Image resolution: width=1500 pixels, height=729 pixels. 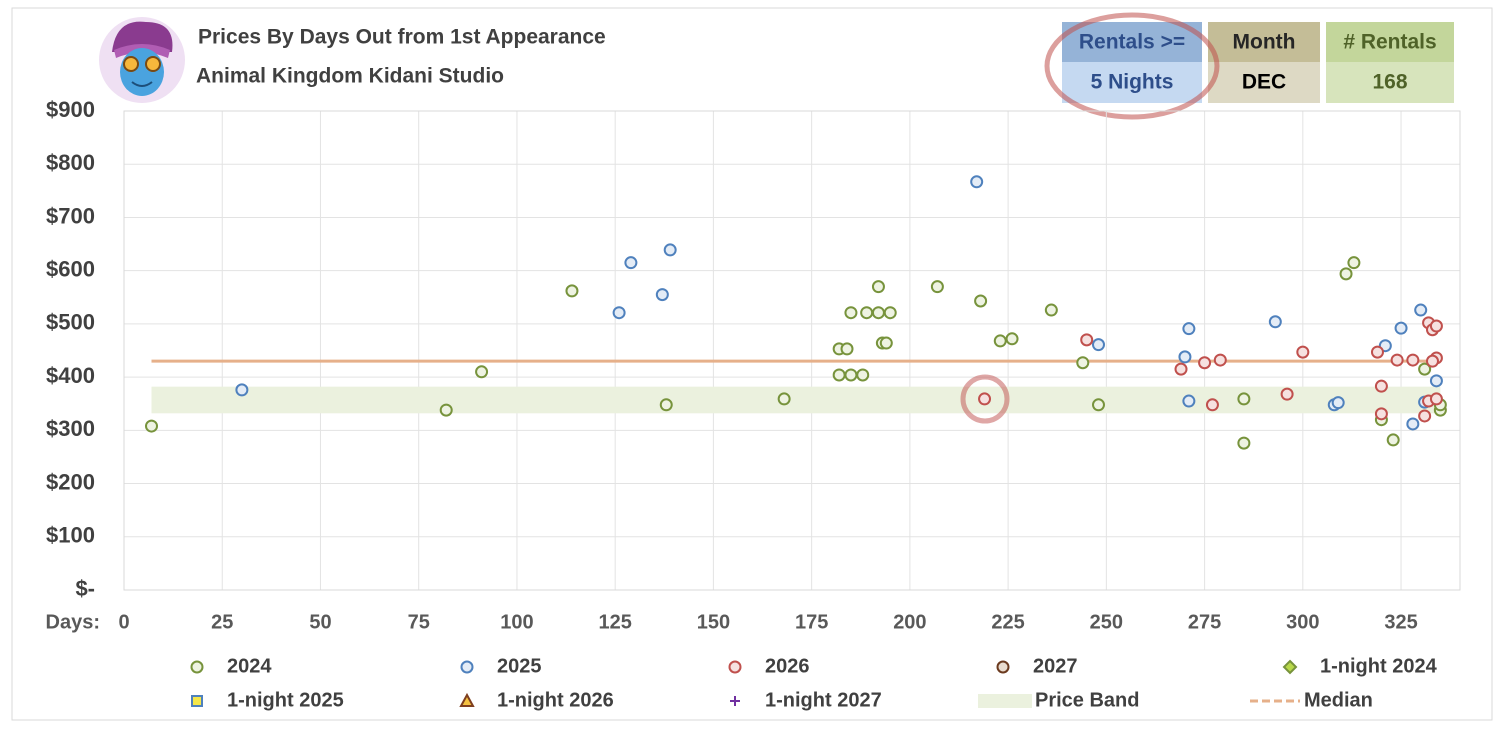 What do you see at coordinates (70, 375) in the screenshot?
I see `y-tick-label: $400` at bounding box center [70, 375].